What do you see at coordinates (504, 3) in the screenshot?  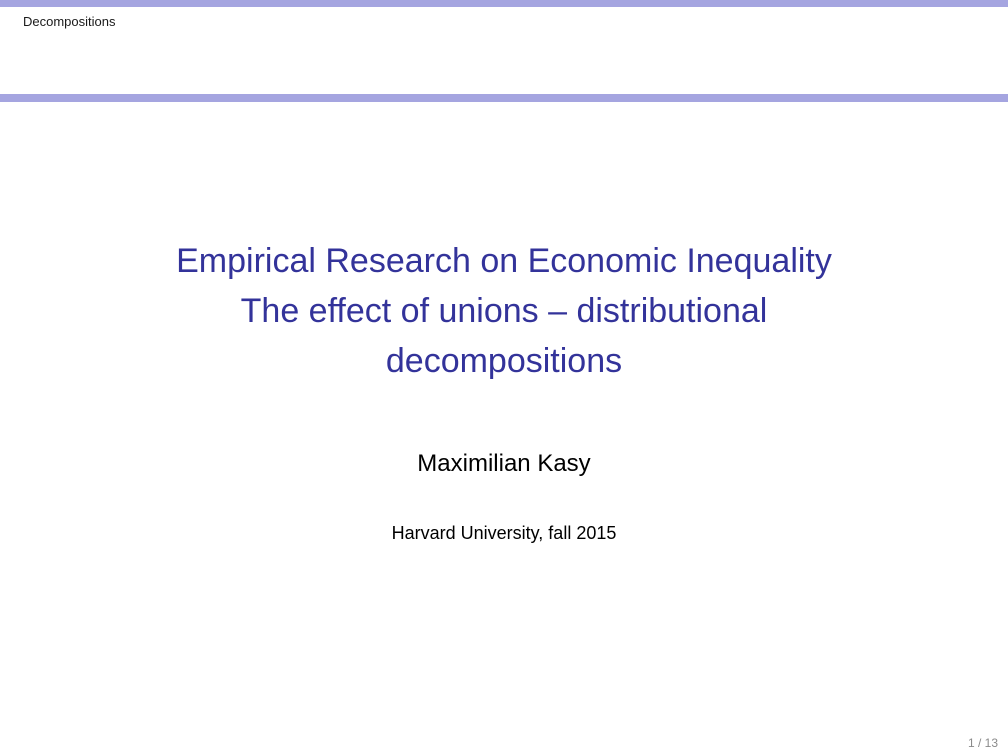 I see `top-accent-bar` at bounding box center [504, 3].